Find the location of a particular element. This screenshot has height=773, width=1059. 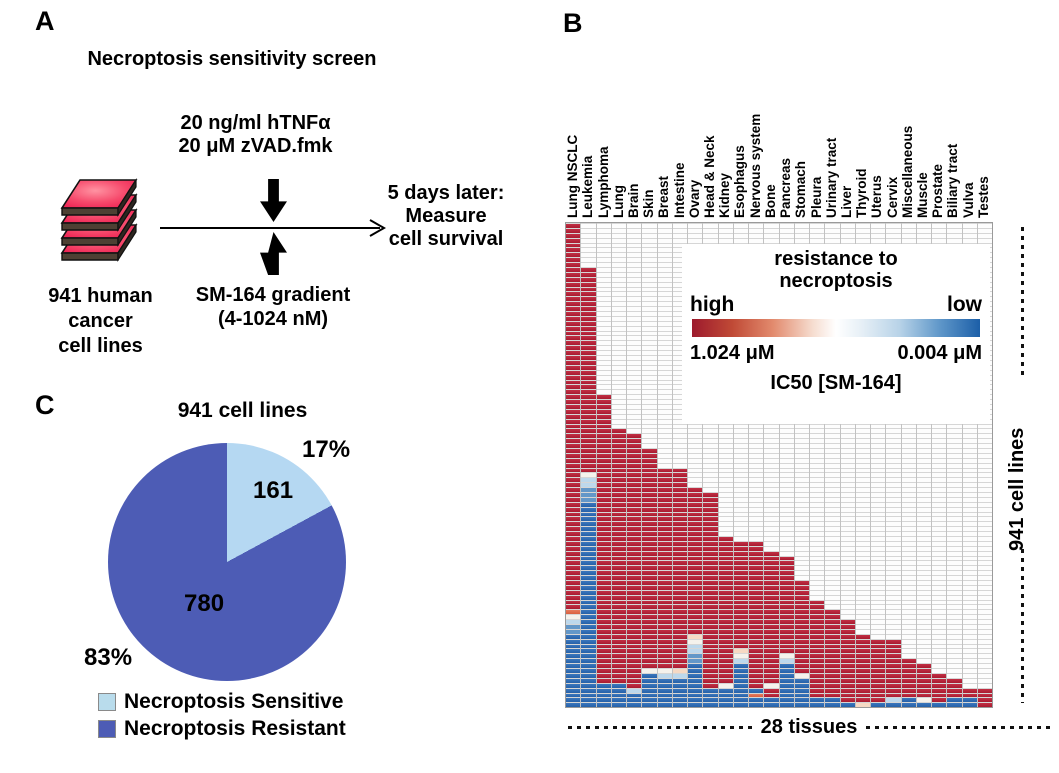

tissue-label: Leukemia is located at coordinates (588, 186).